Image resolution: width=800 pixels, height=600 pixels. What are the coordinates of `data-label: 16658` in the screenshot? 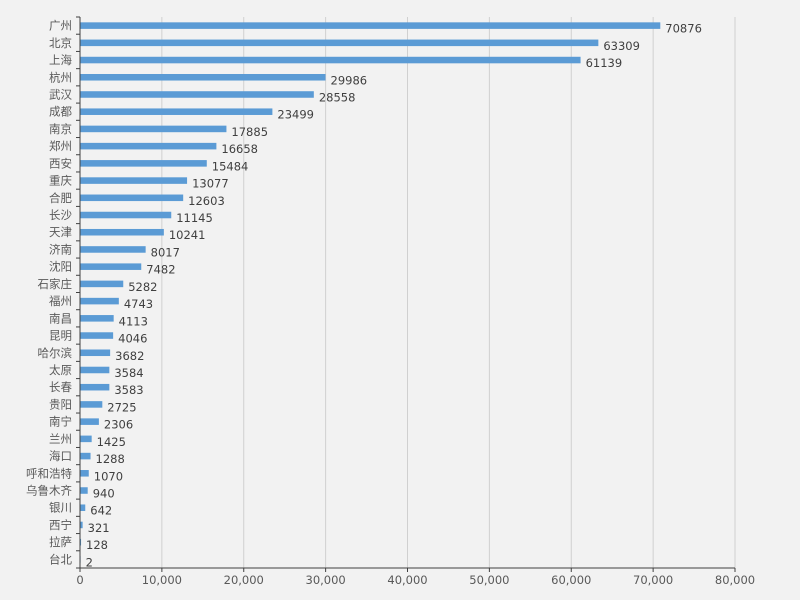 It's located at (239, 149).